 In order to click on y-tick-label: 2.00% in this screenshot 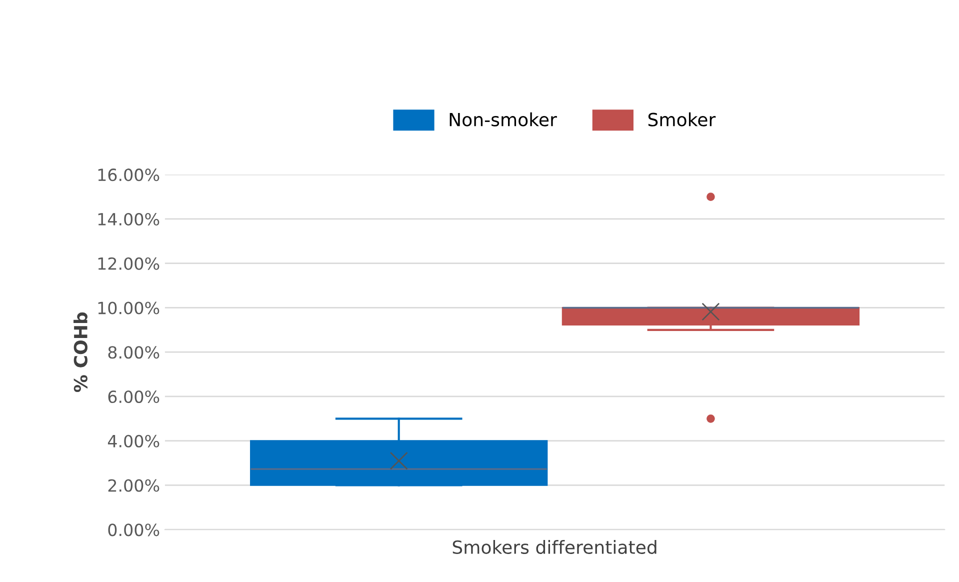, I will do `click(134, 485)`.